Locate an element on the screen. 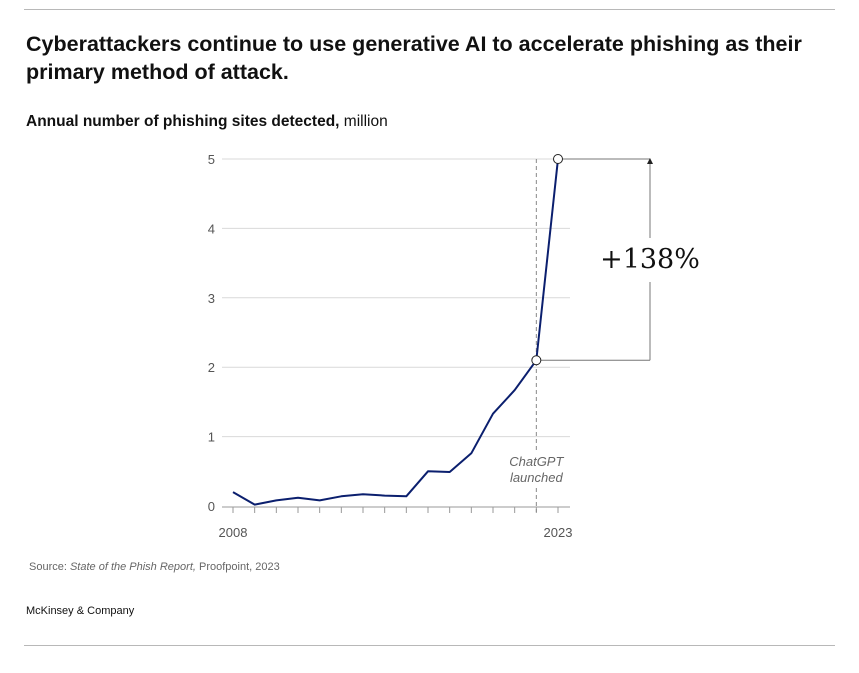  bottom-divider is located at coordinates (429, 645).